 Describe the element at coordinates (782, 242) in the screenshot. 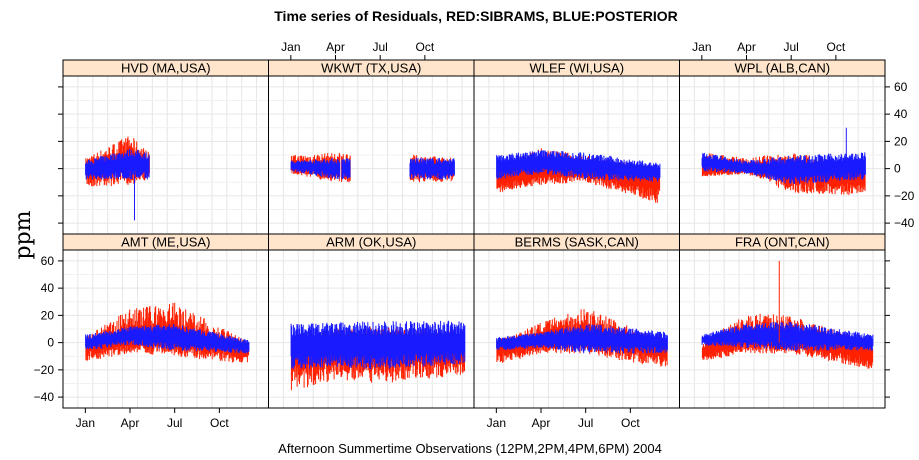

I see `panel-strip-label: FRA (ONT,CAN)` at that location.